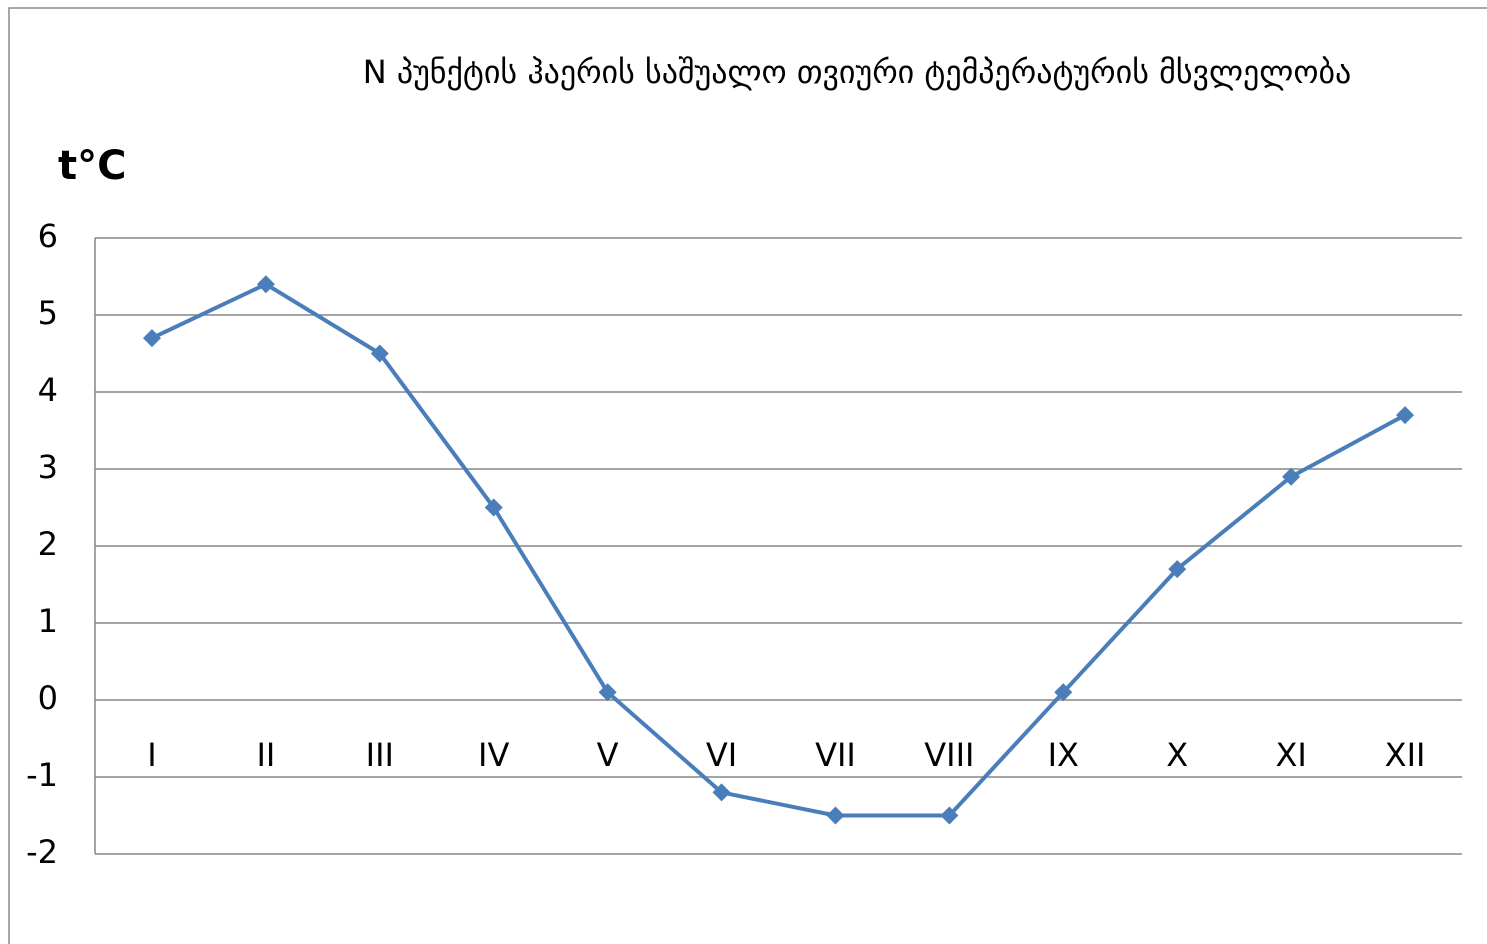 This screenshot has height=944, width=1487. I want to click on x-tick-label: III, so click(380, 755).